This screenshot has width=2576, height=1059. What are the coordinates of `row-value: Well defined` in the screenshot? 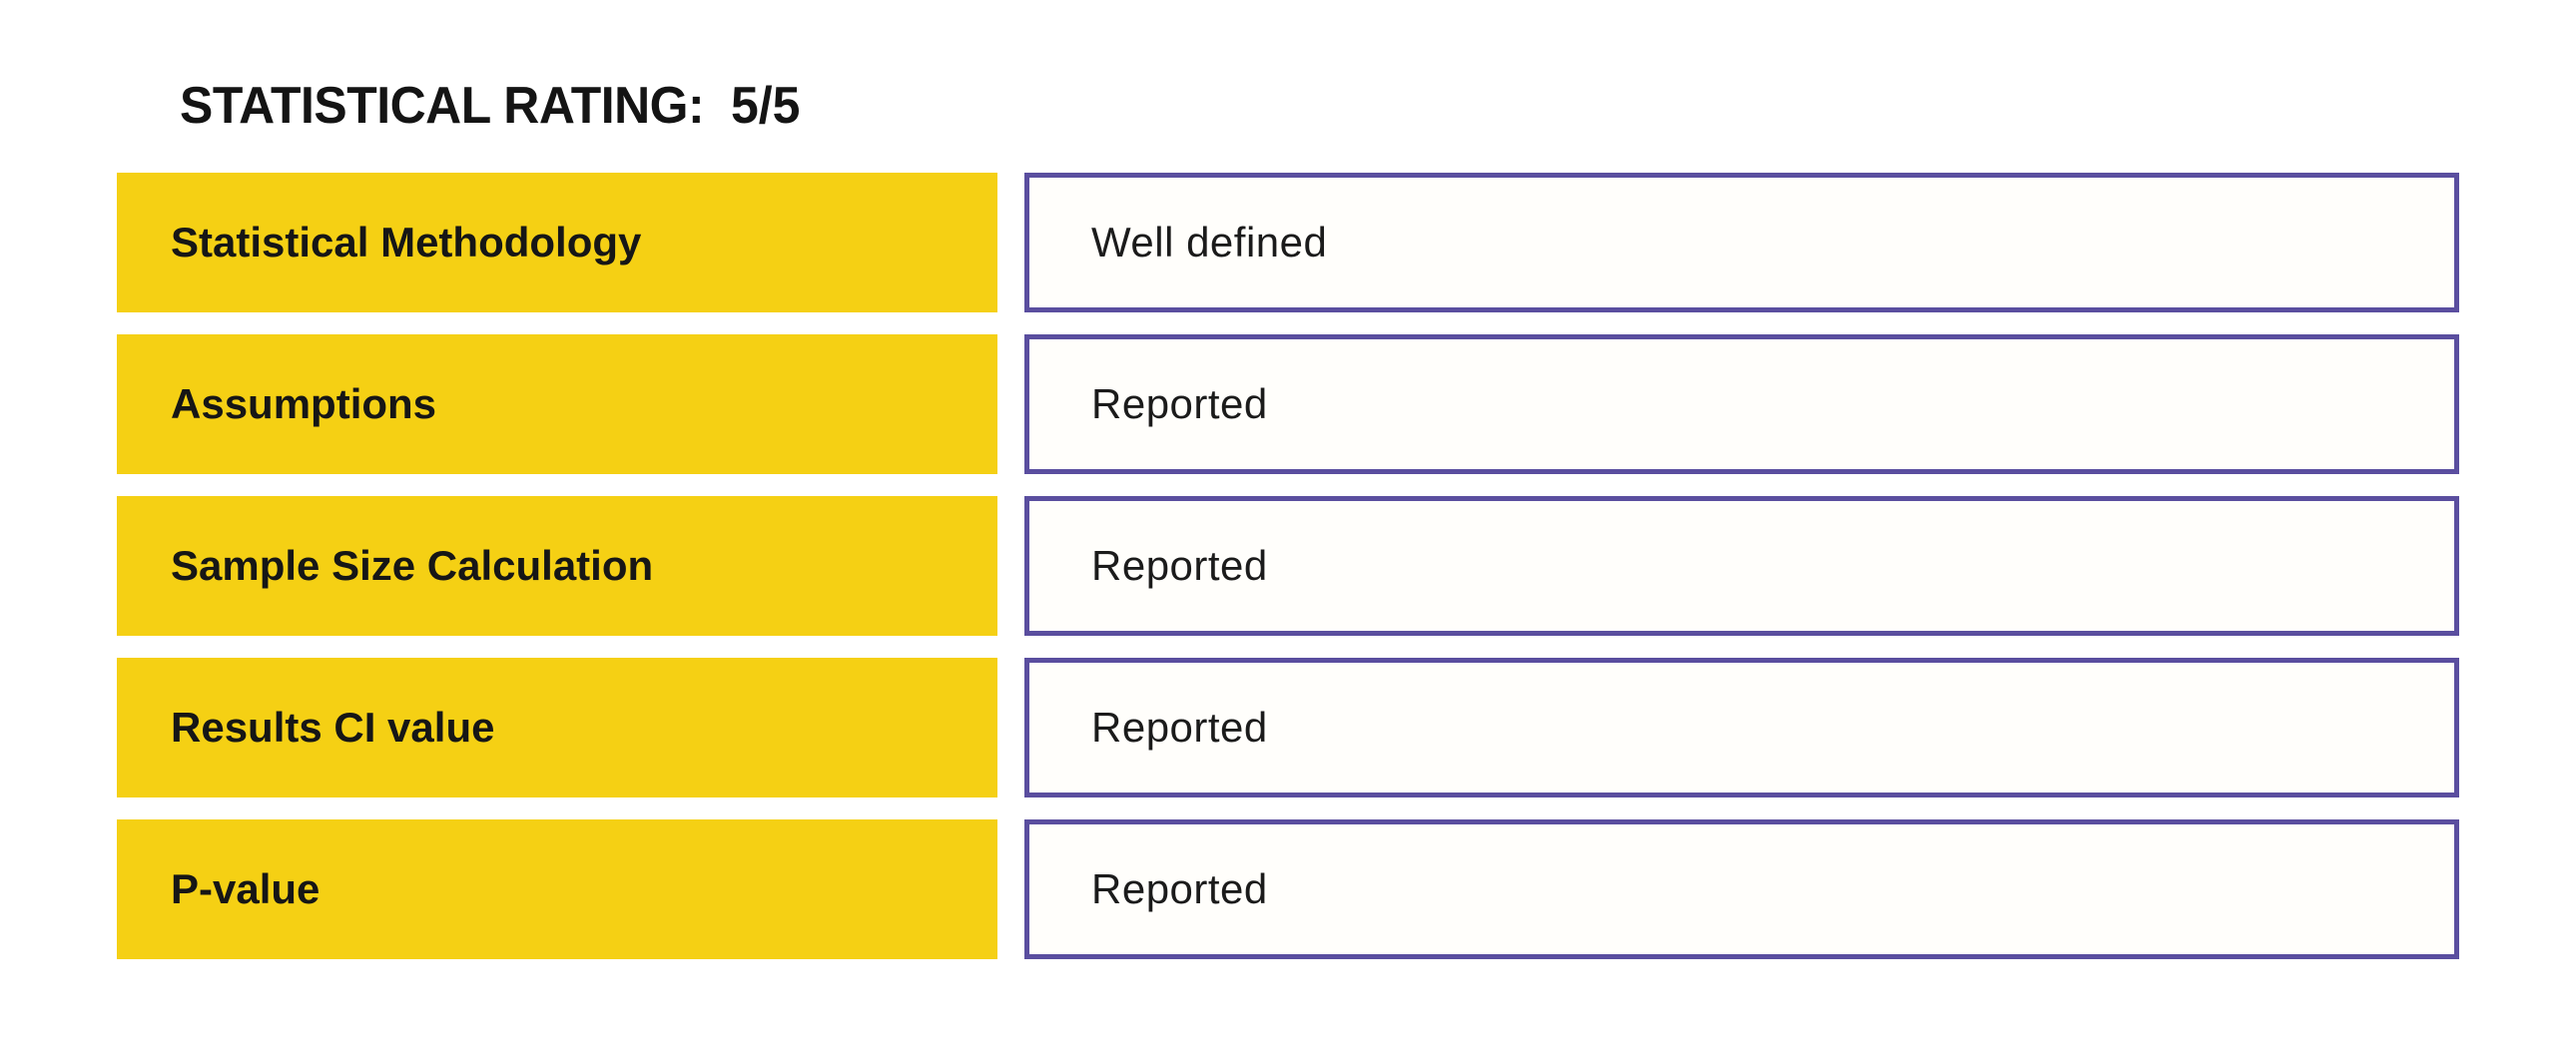 It's located at (1741, 242).